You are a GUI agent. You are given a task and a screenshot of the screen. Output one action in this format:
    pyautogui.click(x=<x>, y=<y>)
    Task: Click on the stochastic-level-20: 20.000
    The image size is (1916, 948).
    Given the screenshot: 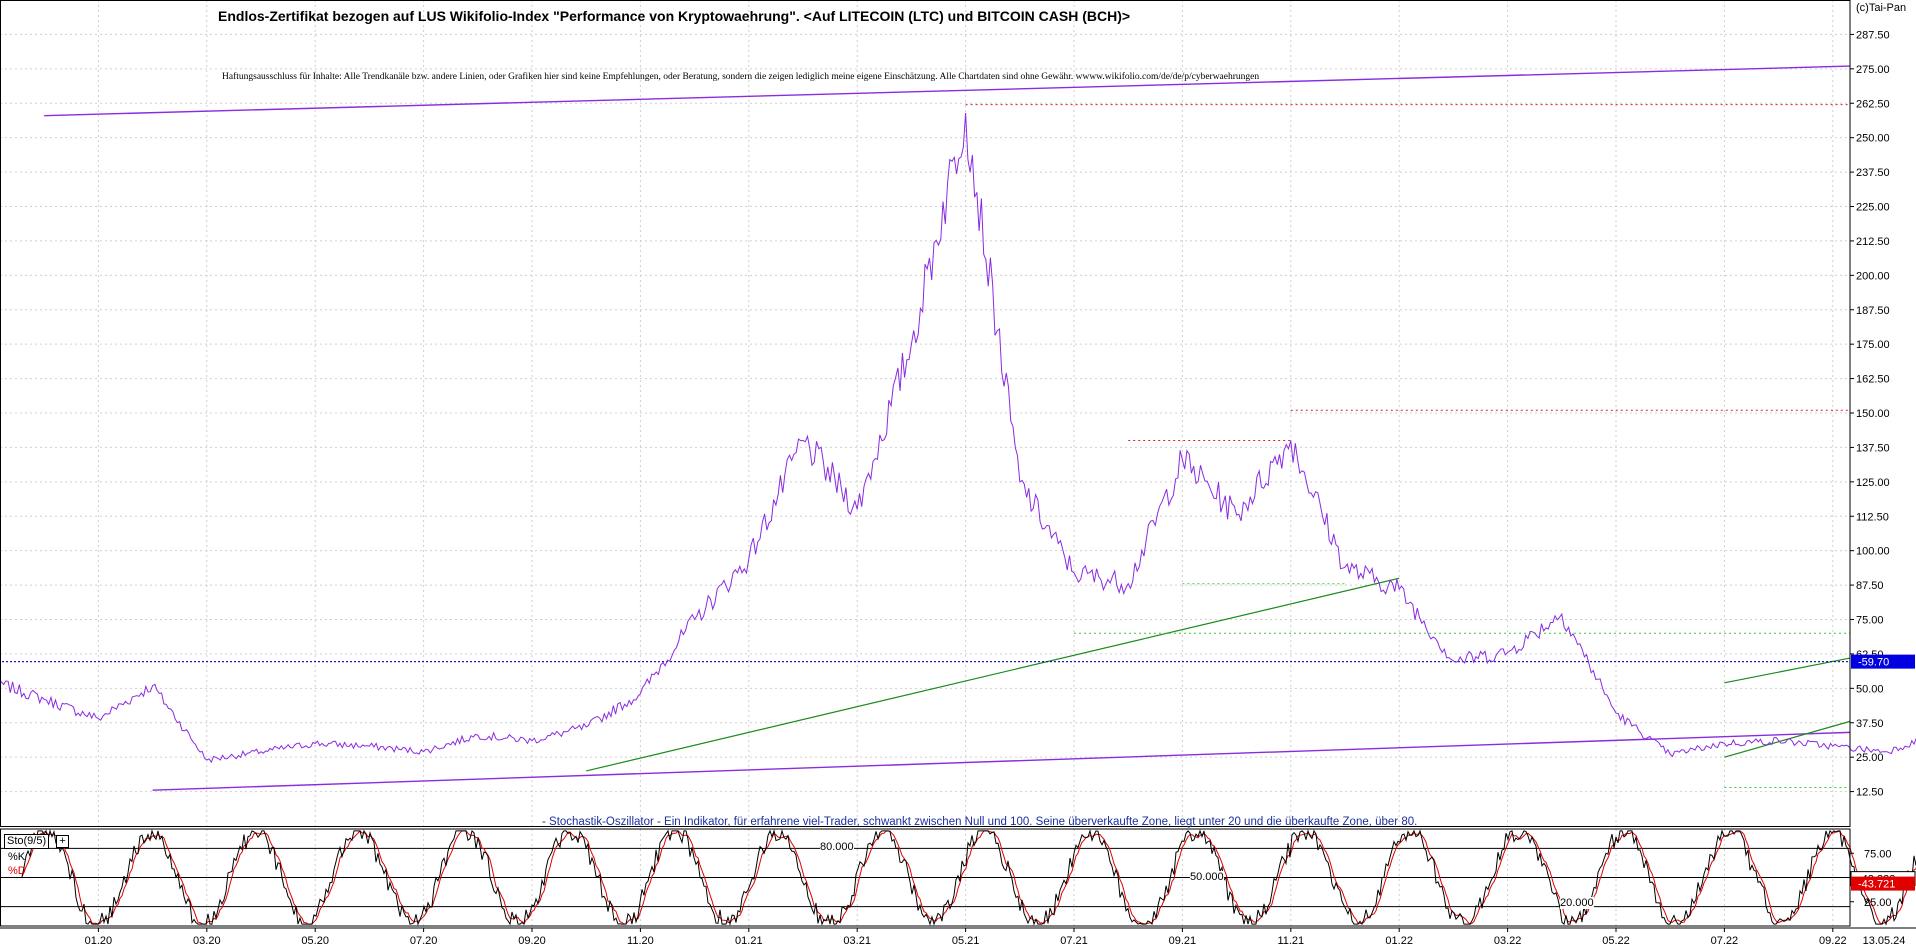 What is the action you would take?
    pyautogui.click(x=1577, y=903)
    